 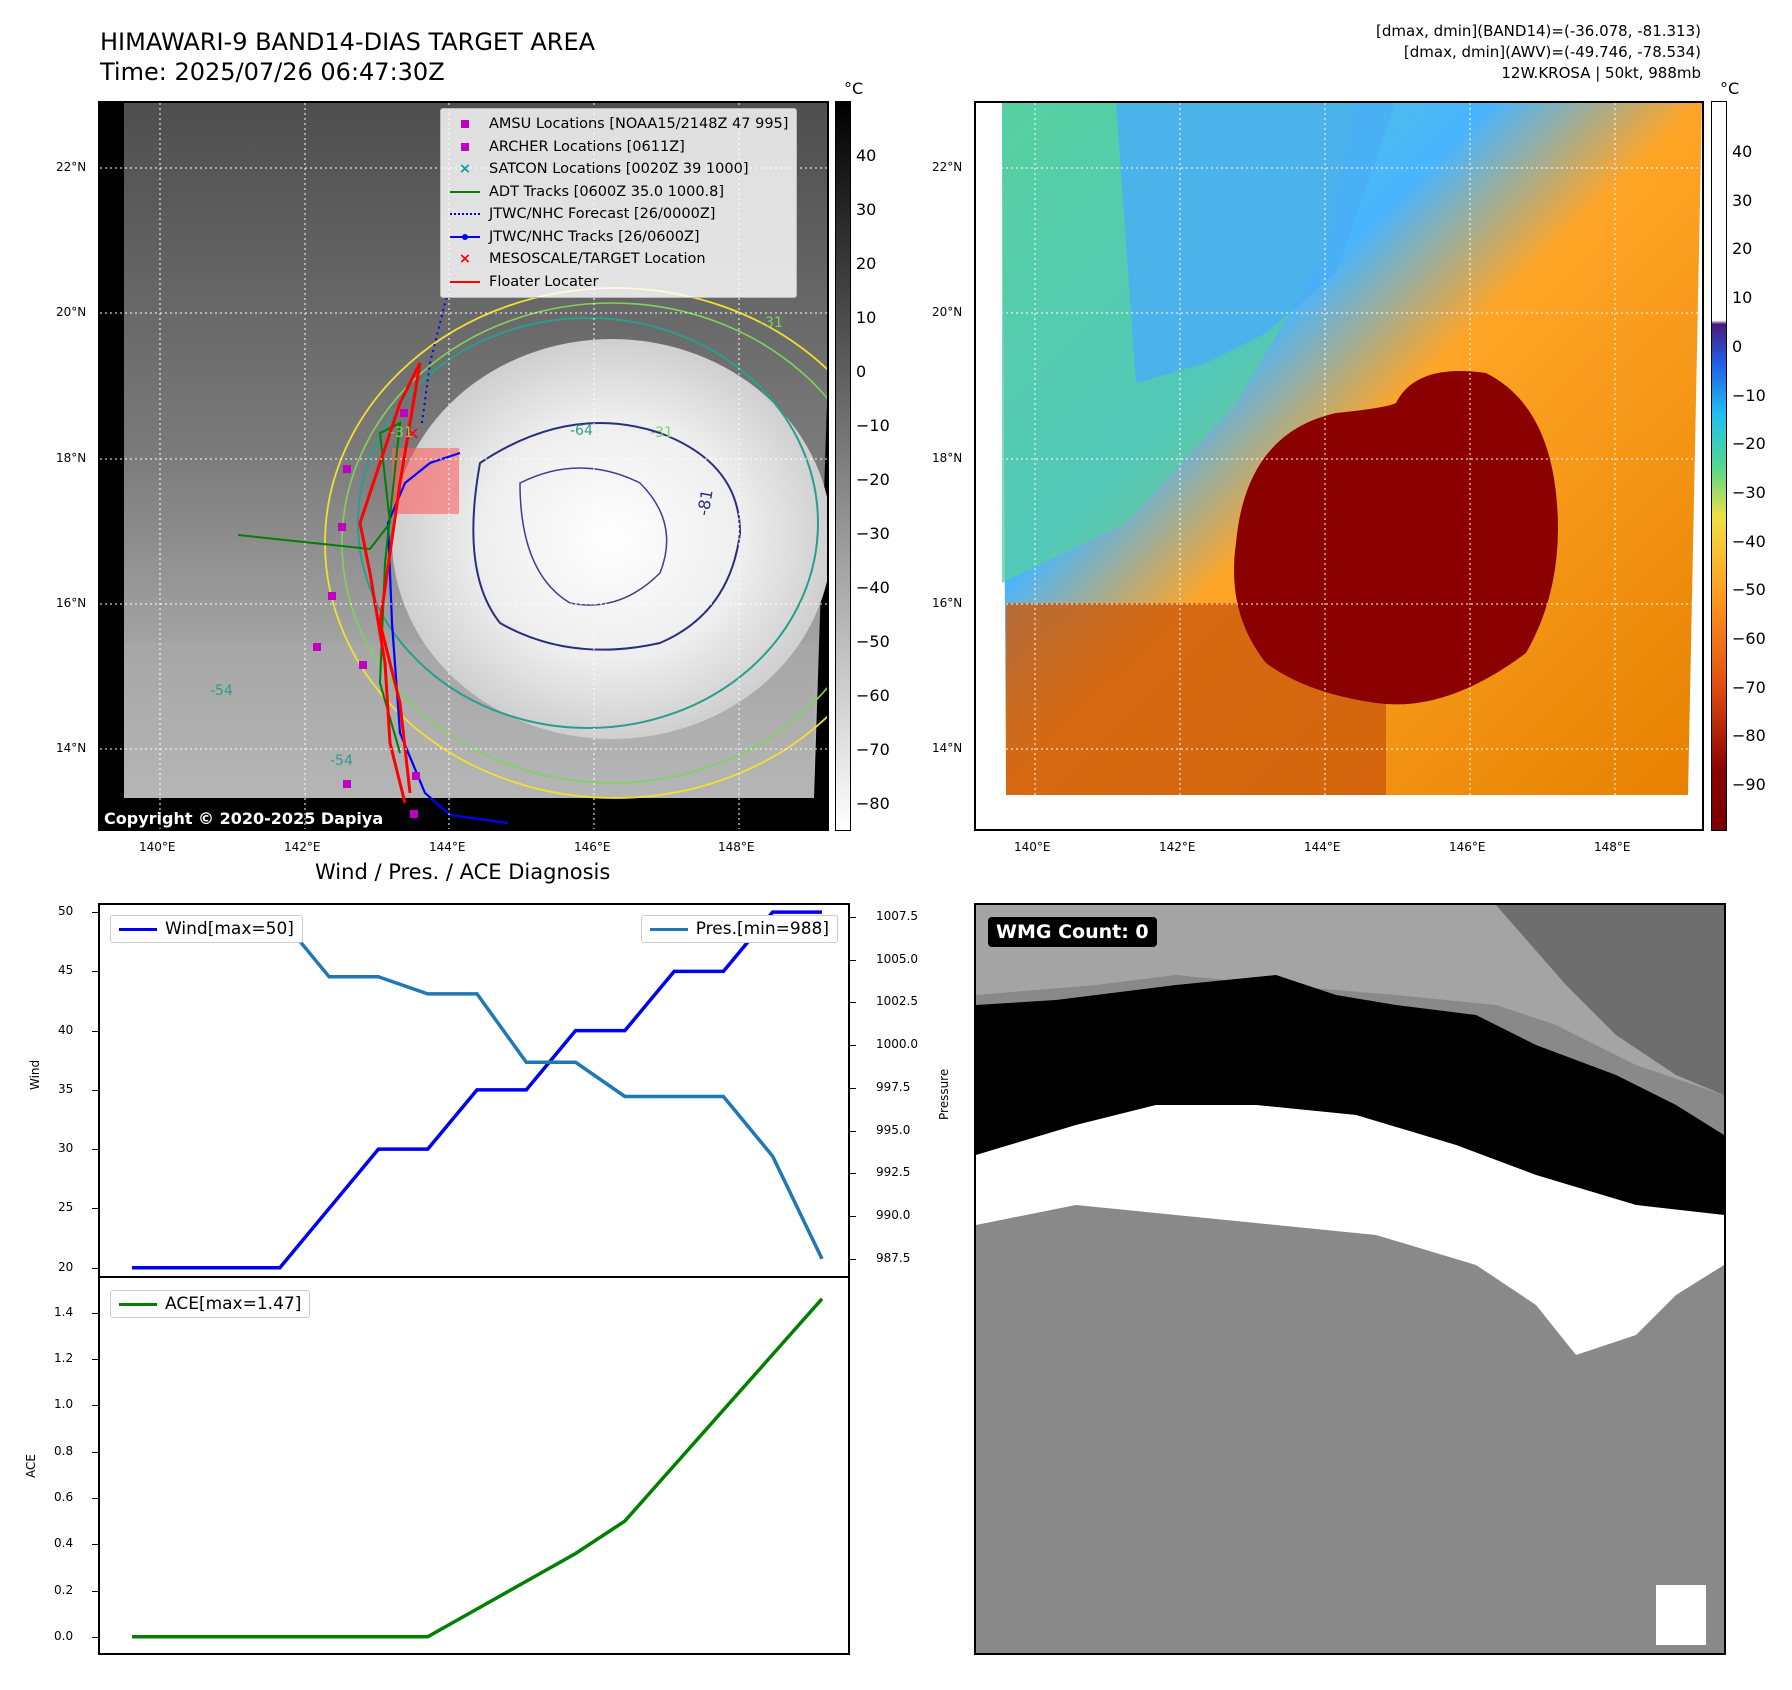 What do you see at coordinates (944, 1094) in the screenshot?
I see `pressure-ylabel: Pressure` at bounding box center [944, 1094].